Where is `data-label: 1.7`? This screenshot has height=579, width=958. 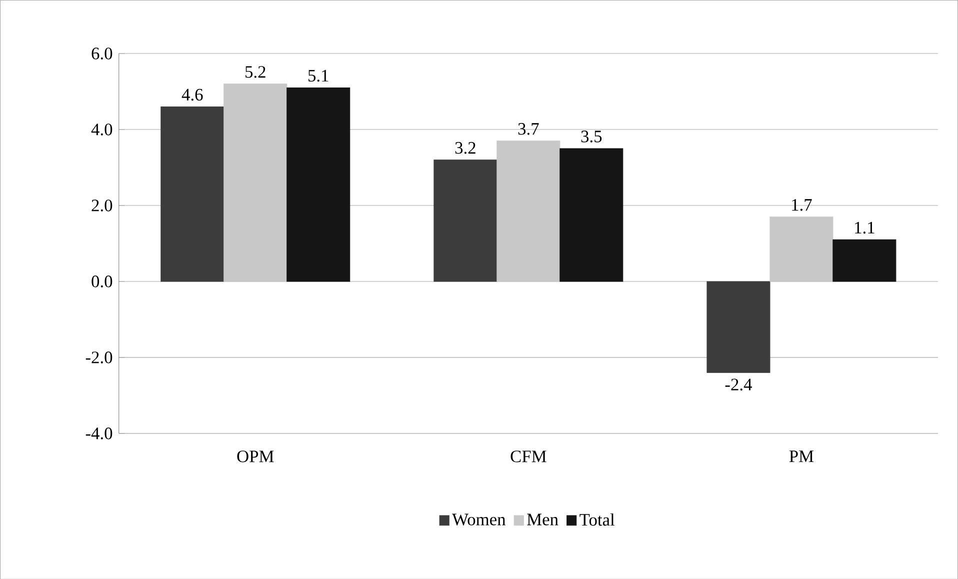 data-label: 1.7 is located at coordinates (802, 204).